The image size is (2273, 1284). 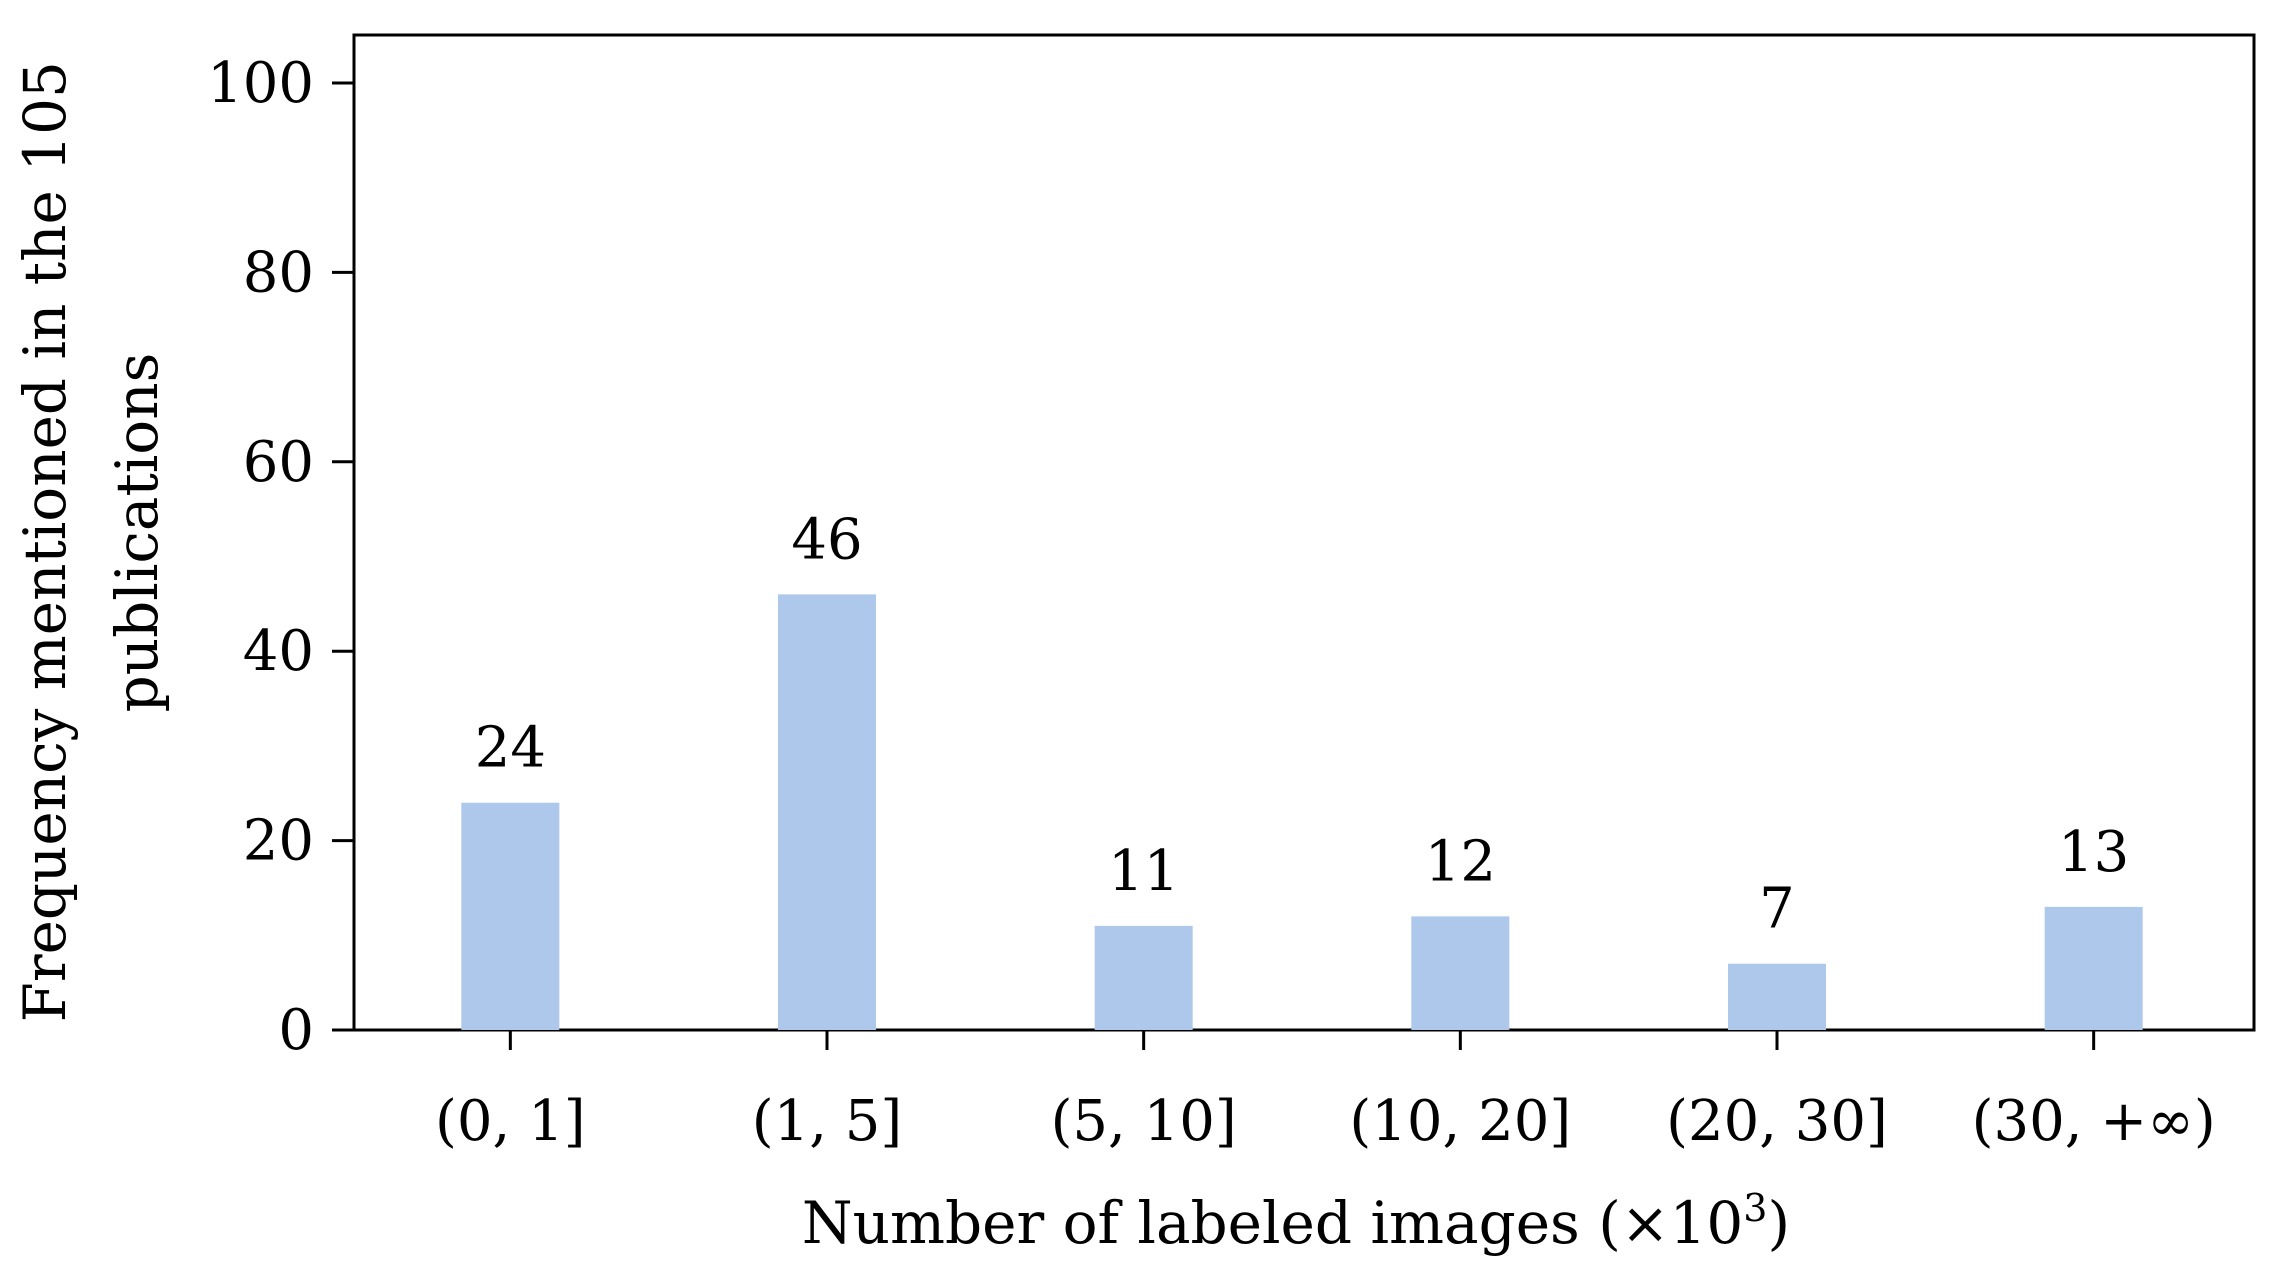 I want to click on bar-value-label: 24, so click(x=510, y=748).